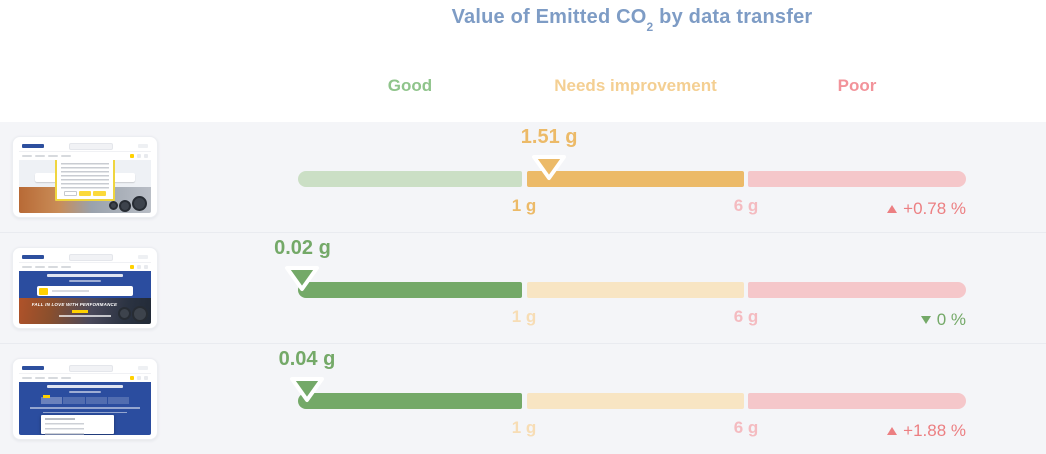 The width and height of the screenshot is (1046, 454). I want to click on legend-good: Good, so click(410, 85).